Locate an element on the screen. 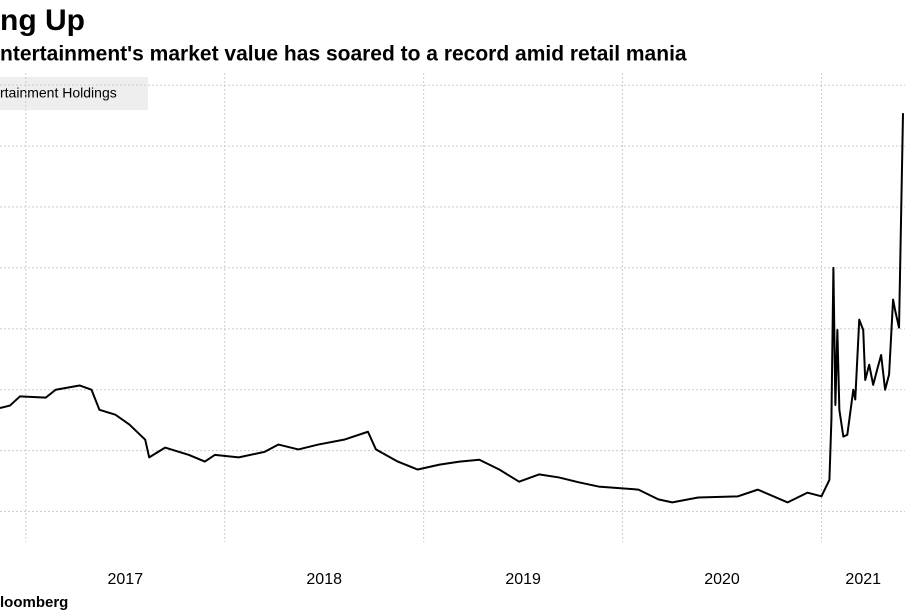  legend-box is located at coordinates (74, 93).